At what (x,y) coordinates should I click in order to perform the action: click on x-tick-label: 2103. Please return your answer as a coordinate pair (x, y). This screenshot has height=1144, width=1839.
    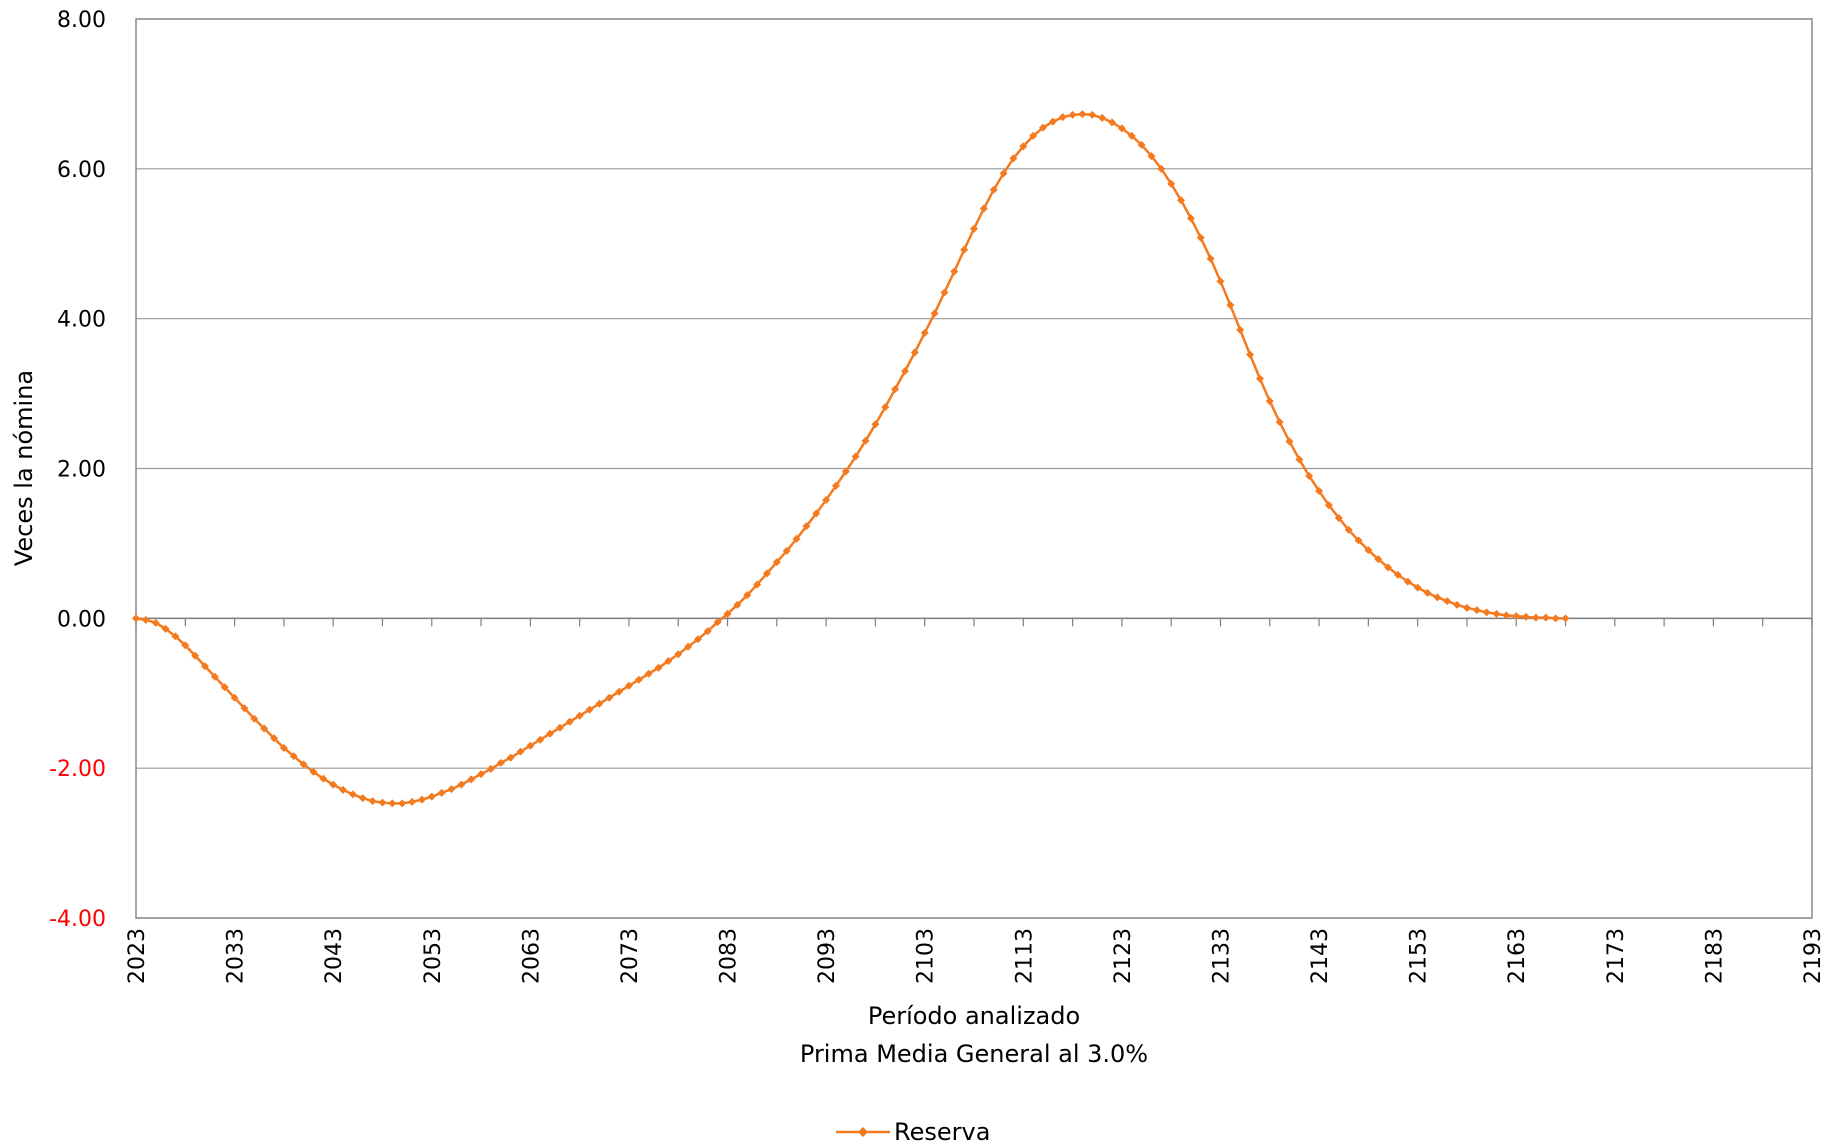
    Looking at the image, I should click on (926, 956).